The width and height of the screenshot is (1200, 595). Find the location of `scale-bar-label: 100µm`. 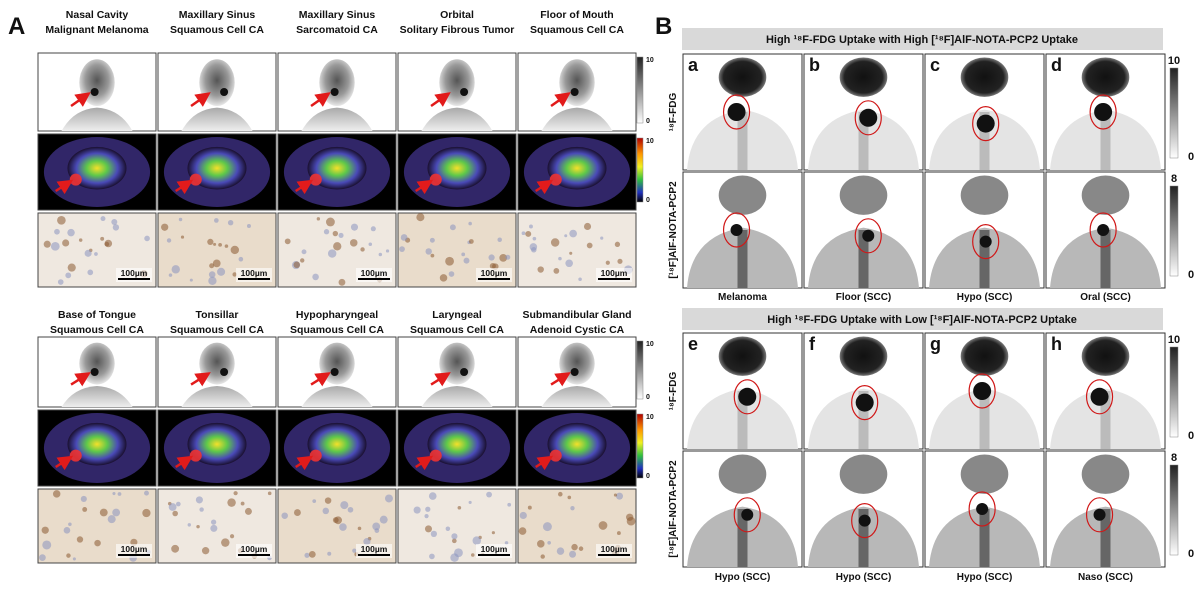

scale-bar-label: 100µm is located at coordinates (374, 273).